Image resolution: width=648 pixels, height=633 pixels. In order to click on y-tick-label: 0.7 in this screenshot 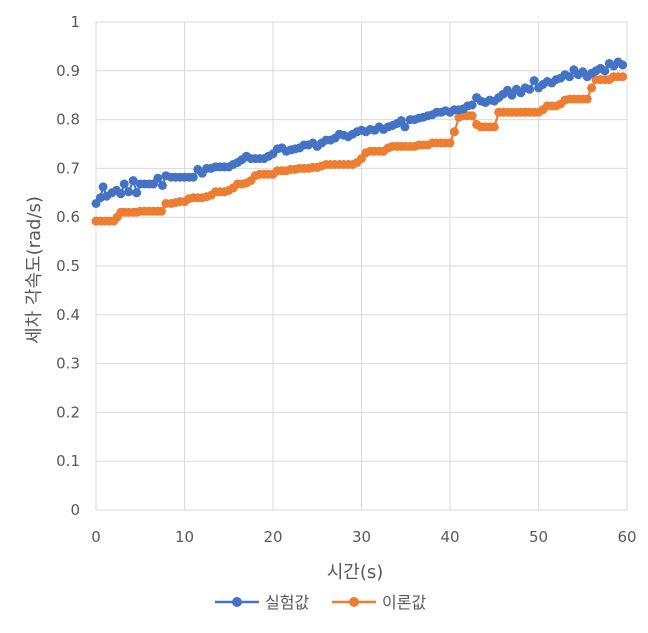, I will do `click(68, 168)`.